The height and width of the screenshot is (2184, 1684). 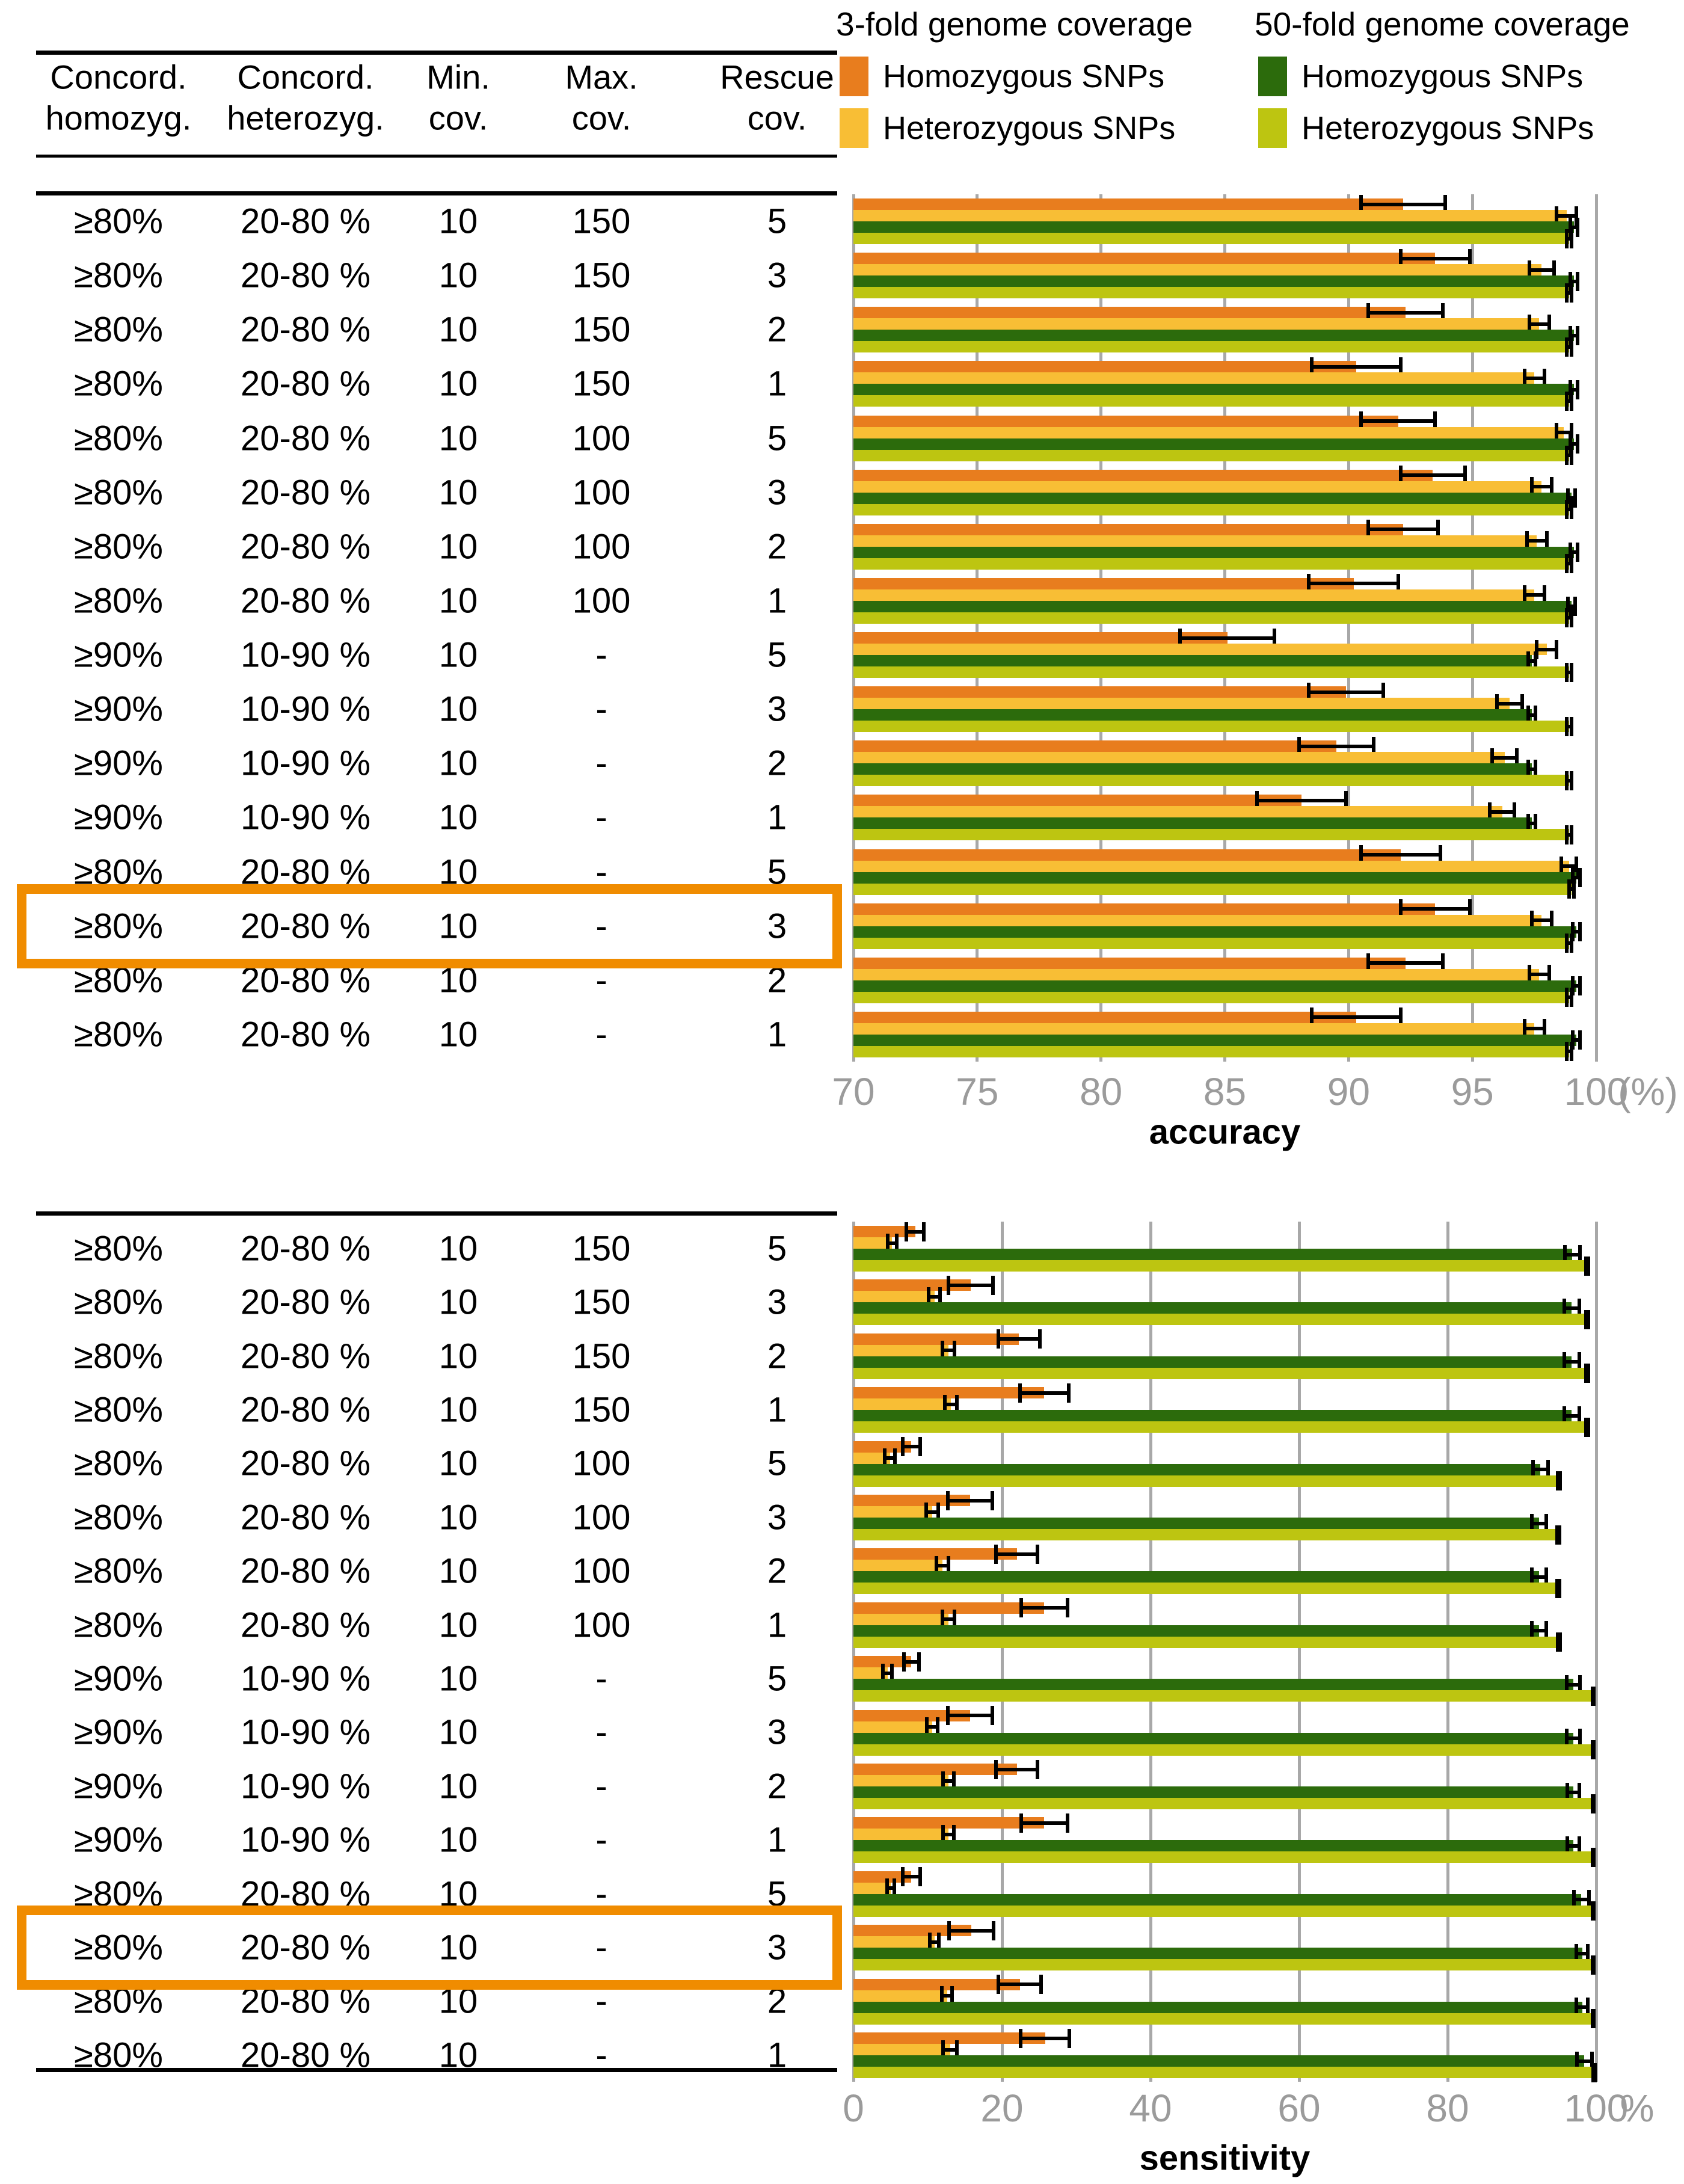 I want to click on table-cell: ≥80%, so click(x=118, y=1571).